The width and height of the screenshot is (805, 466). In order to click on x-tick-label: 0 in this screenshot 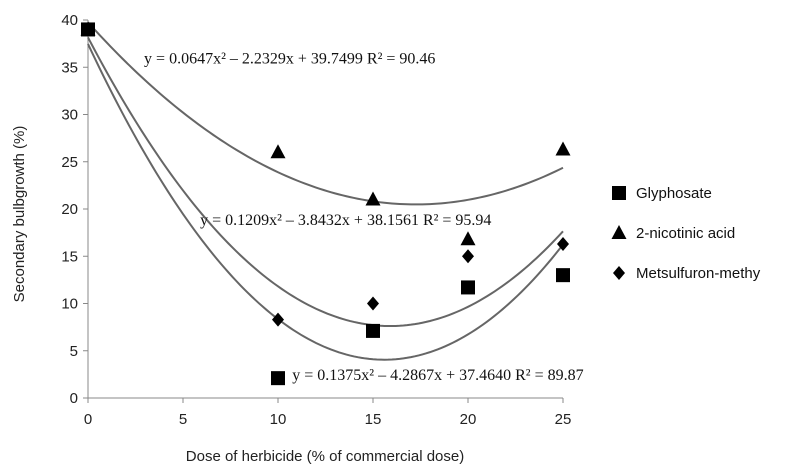, I will do `click(88, 419)`.